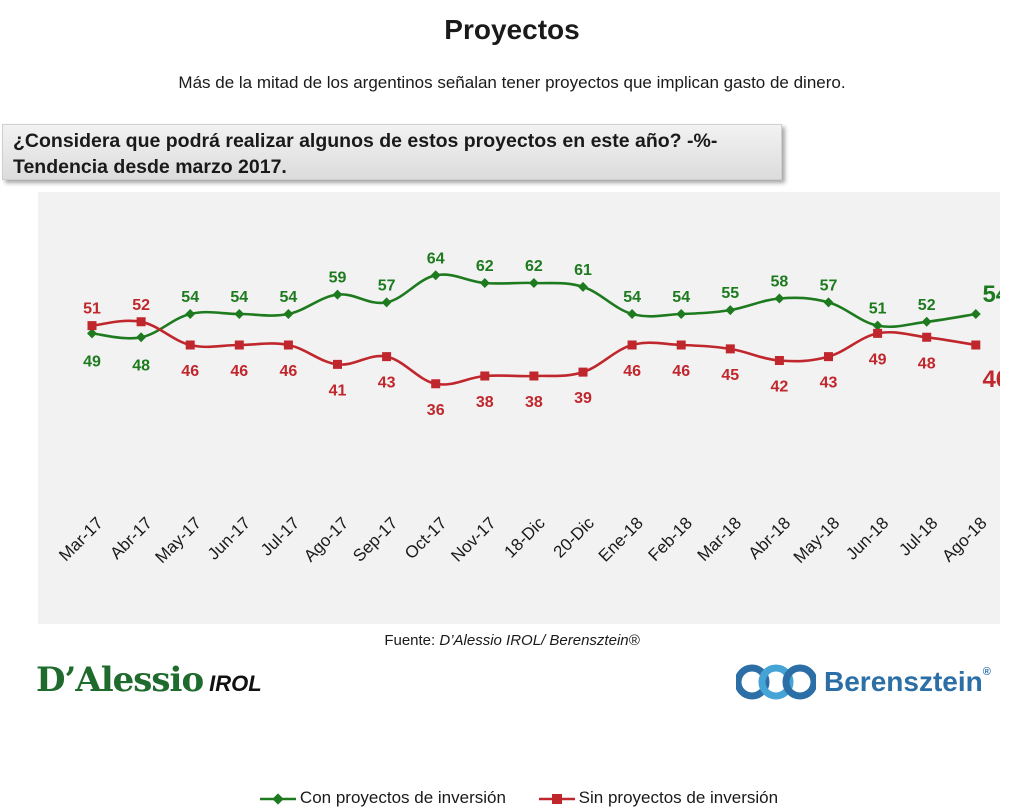 The width and height of the screenshot is (1024, 811). What do you see at coordinates (776, 682) in the screenshot?
I see `berensztein-mark-icon` at bounding box center [776, 682].